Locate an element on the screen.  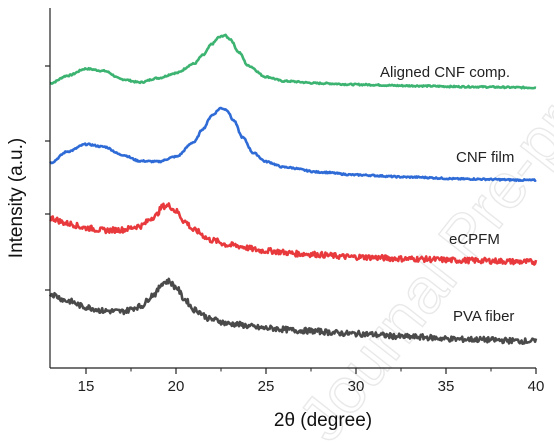
series-label-1: CNF film is located at coordinates (485, 157).